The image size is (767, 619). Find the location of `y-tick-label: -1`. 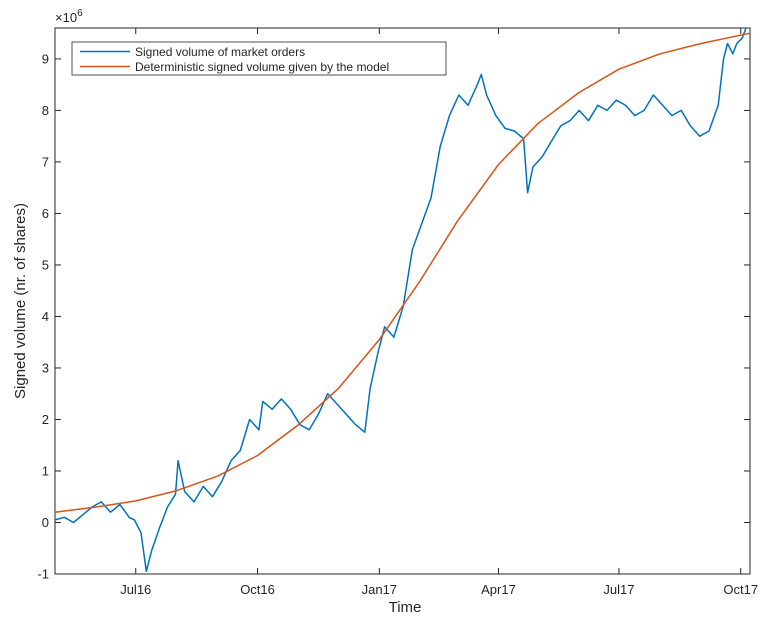

y-tick-label: -1 is located at coordinates (43, 574).